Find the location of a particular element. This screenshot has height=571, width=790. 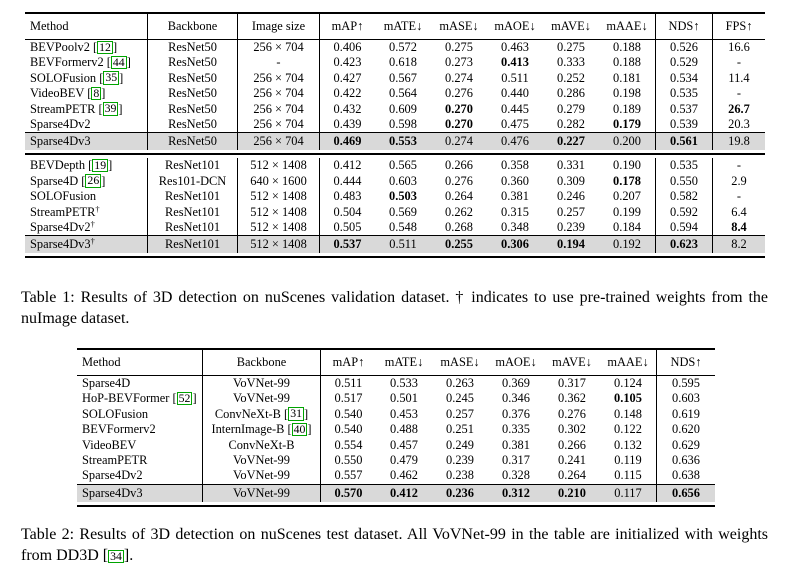

cell: 0.302 is located at coordinates (572, 429).